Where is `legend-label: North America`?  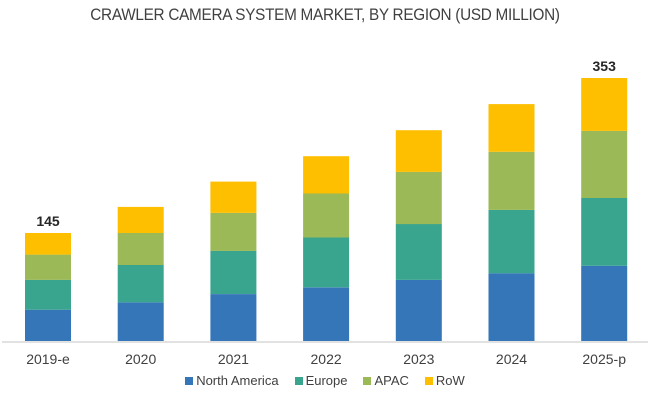 legend-label: North America is located at coordinates (237, 380).